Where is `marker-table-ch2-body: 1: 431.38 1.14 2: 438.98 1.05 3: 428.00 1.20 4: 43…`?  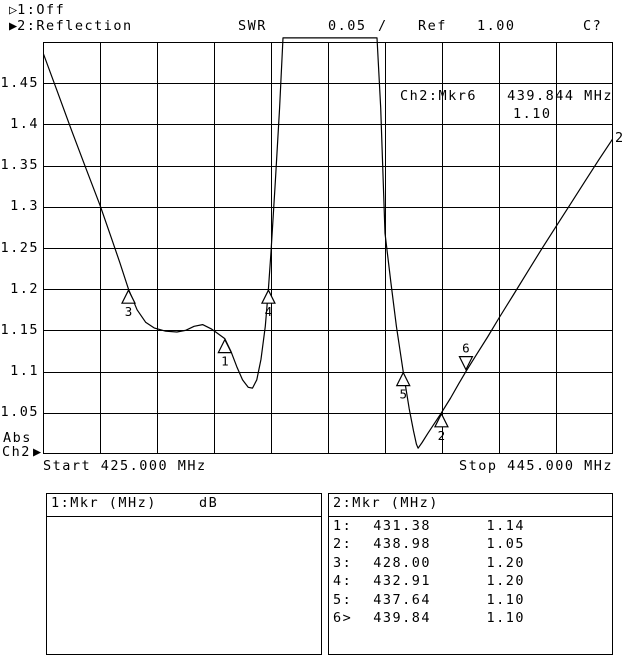
marker-table-ch2-body: 1: 431.38 1.14 2: 438.98 1.05 3: 428.00 1.20 4: 43… is located at coordinates (470, 573).